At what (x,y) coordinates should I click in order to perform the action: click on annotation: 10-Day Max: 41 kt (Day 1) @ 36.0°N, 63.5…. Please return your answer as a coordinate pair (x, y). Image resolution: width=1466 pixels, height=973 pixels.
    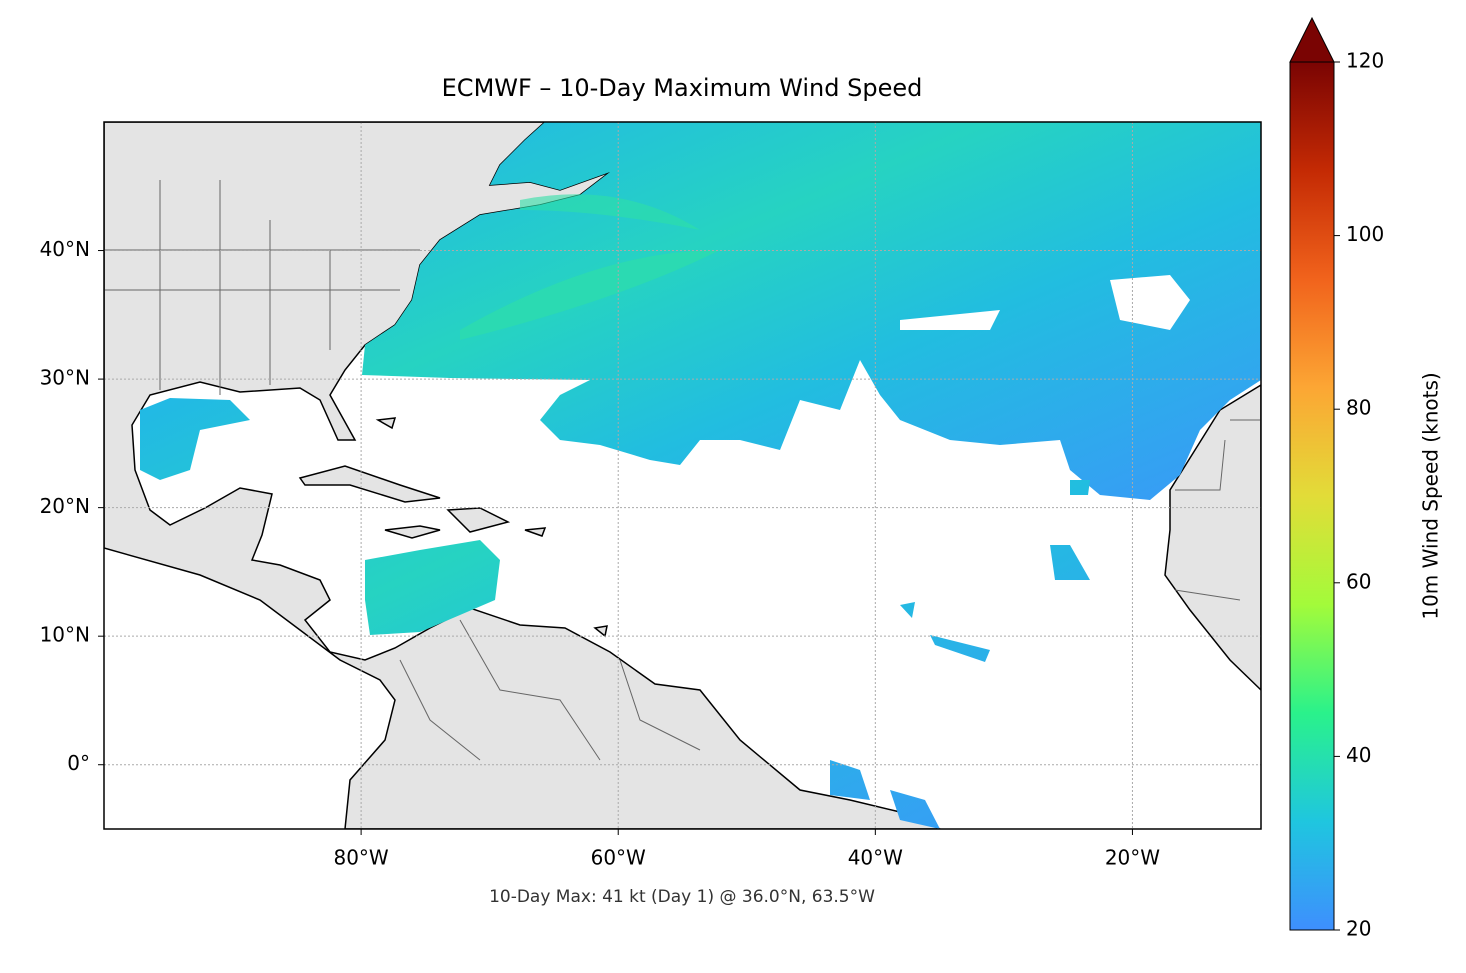
    Looking at the image, I should click on (682, 897).